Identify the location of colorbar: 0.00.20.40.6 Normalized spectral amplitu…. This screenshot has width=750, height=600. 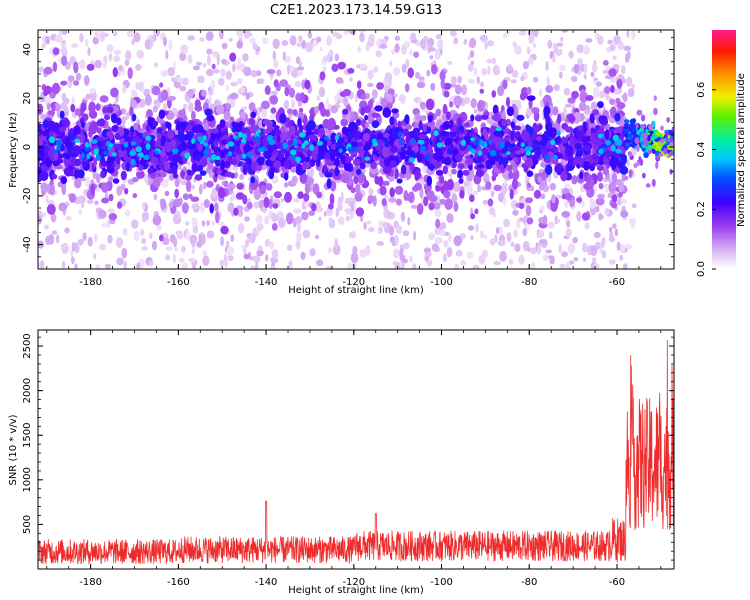
(721, 153).